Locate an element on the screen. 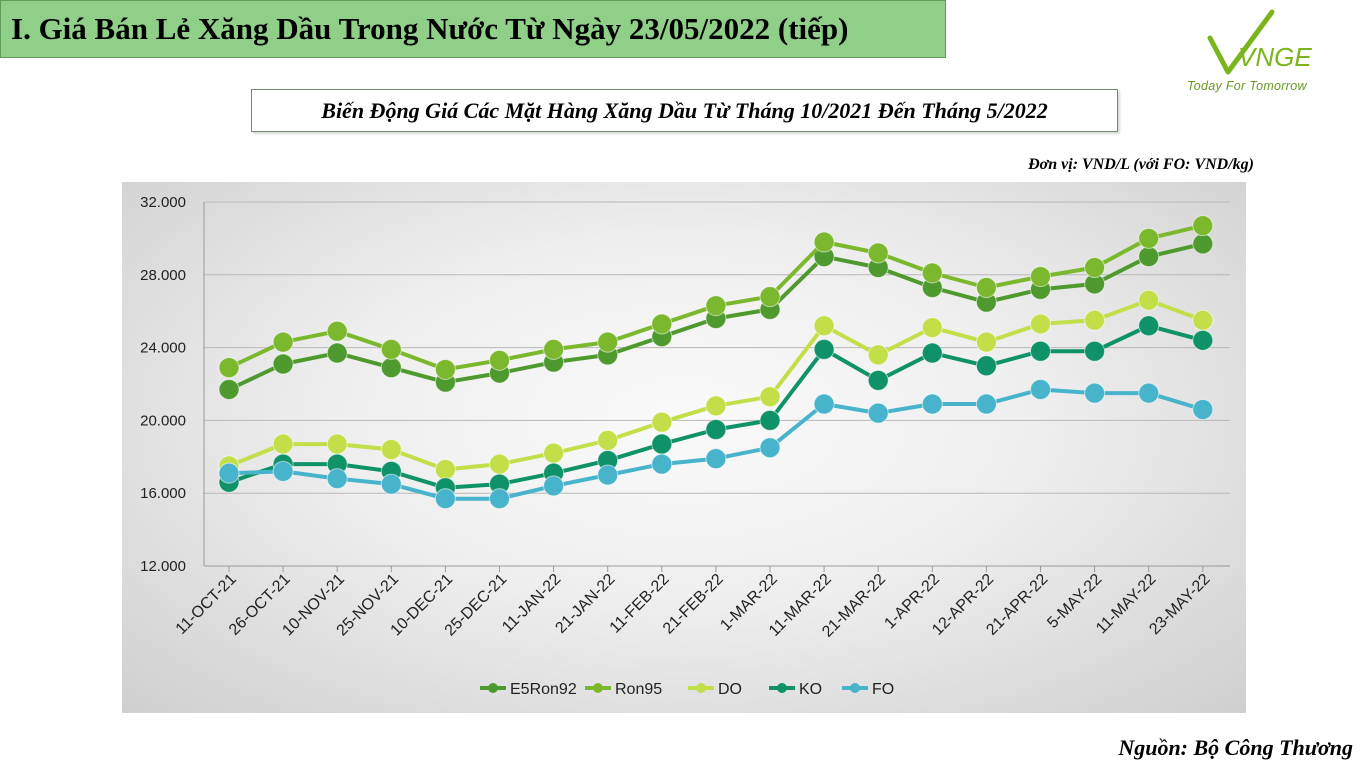 This screenshot has width=1366, height=768. y-tick-label: 32.000 is located at coordinates (163, 202).